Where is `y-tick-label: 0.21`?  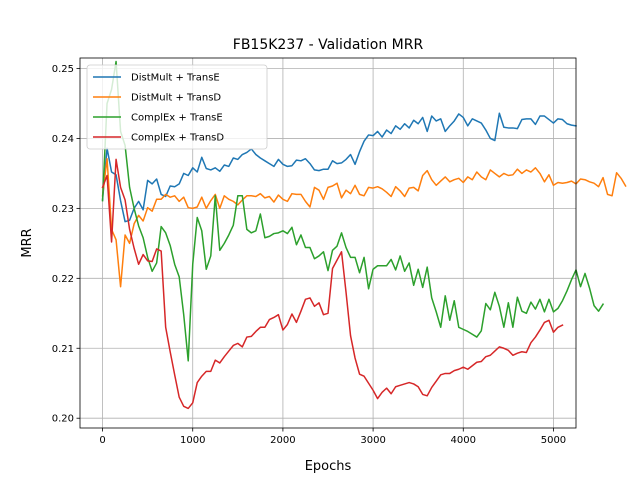 y-tick-label: 0.21 is located at coordinates (63, 349).